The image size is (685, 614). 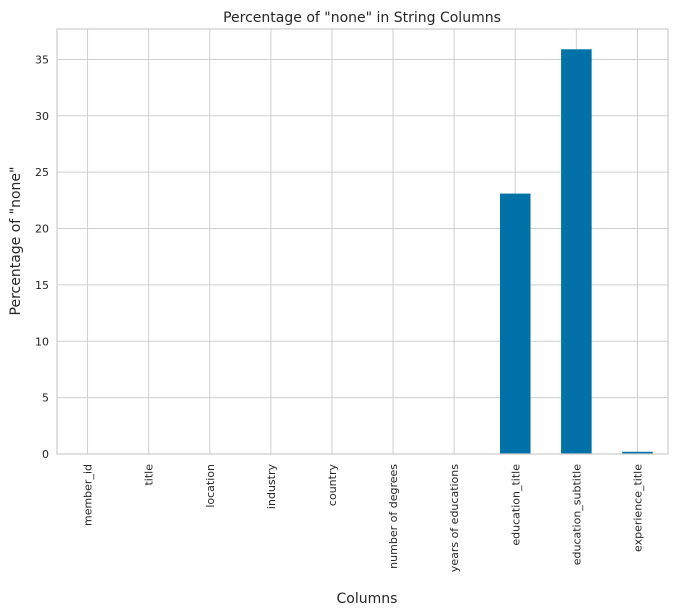 I want to click on chart-title: Percentage of "none" in String Columns, so click(x=362, y=18).